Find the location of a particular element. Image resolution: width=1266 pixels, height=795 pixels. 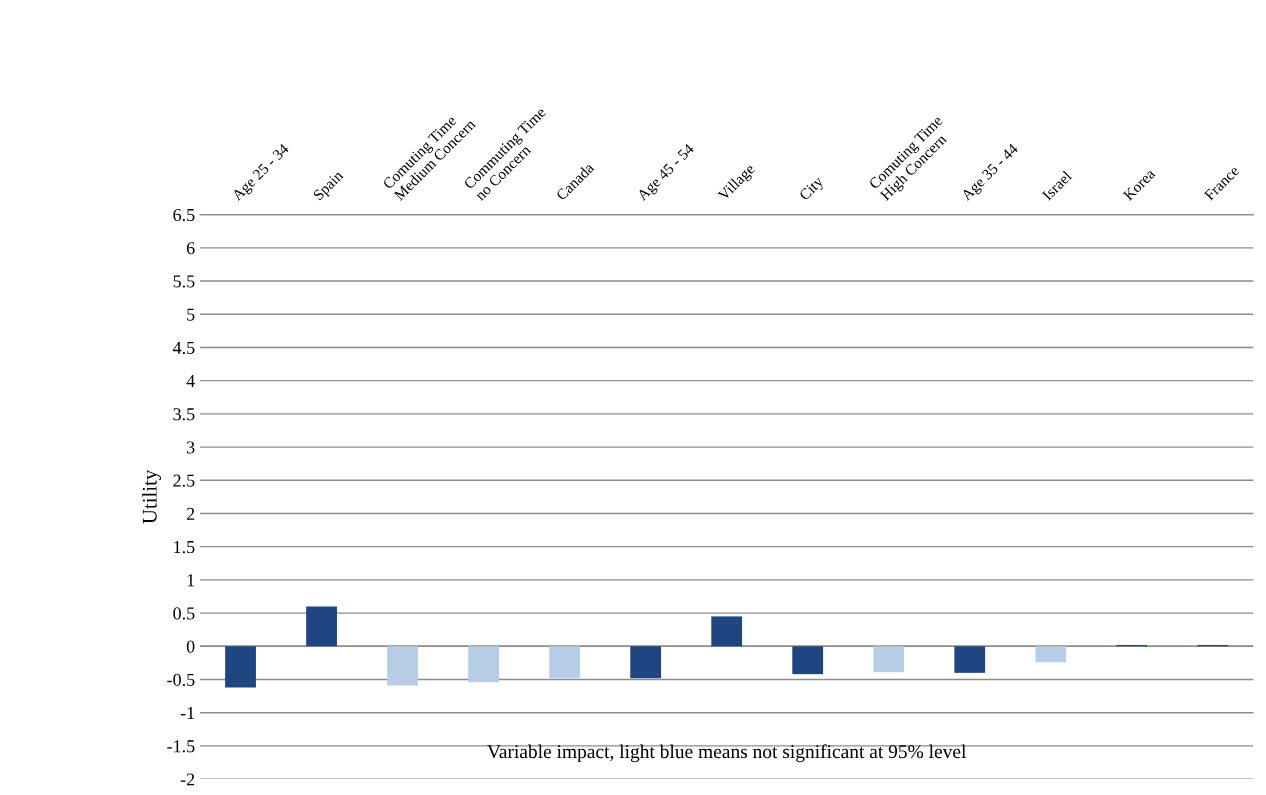

y-tick-label: -1.5 is located at coordinates (181, 746).